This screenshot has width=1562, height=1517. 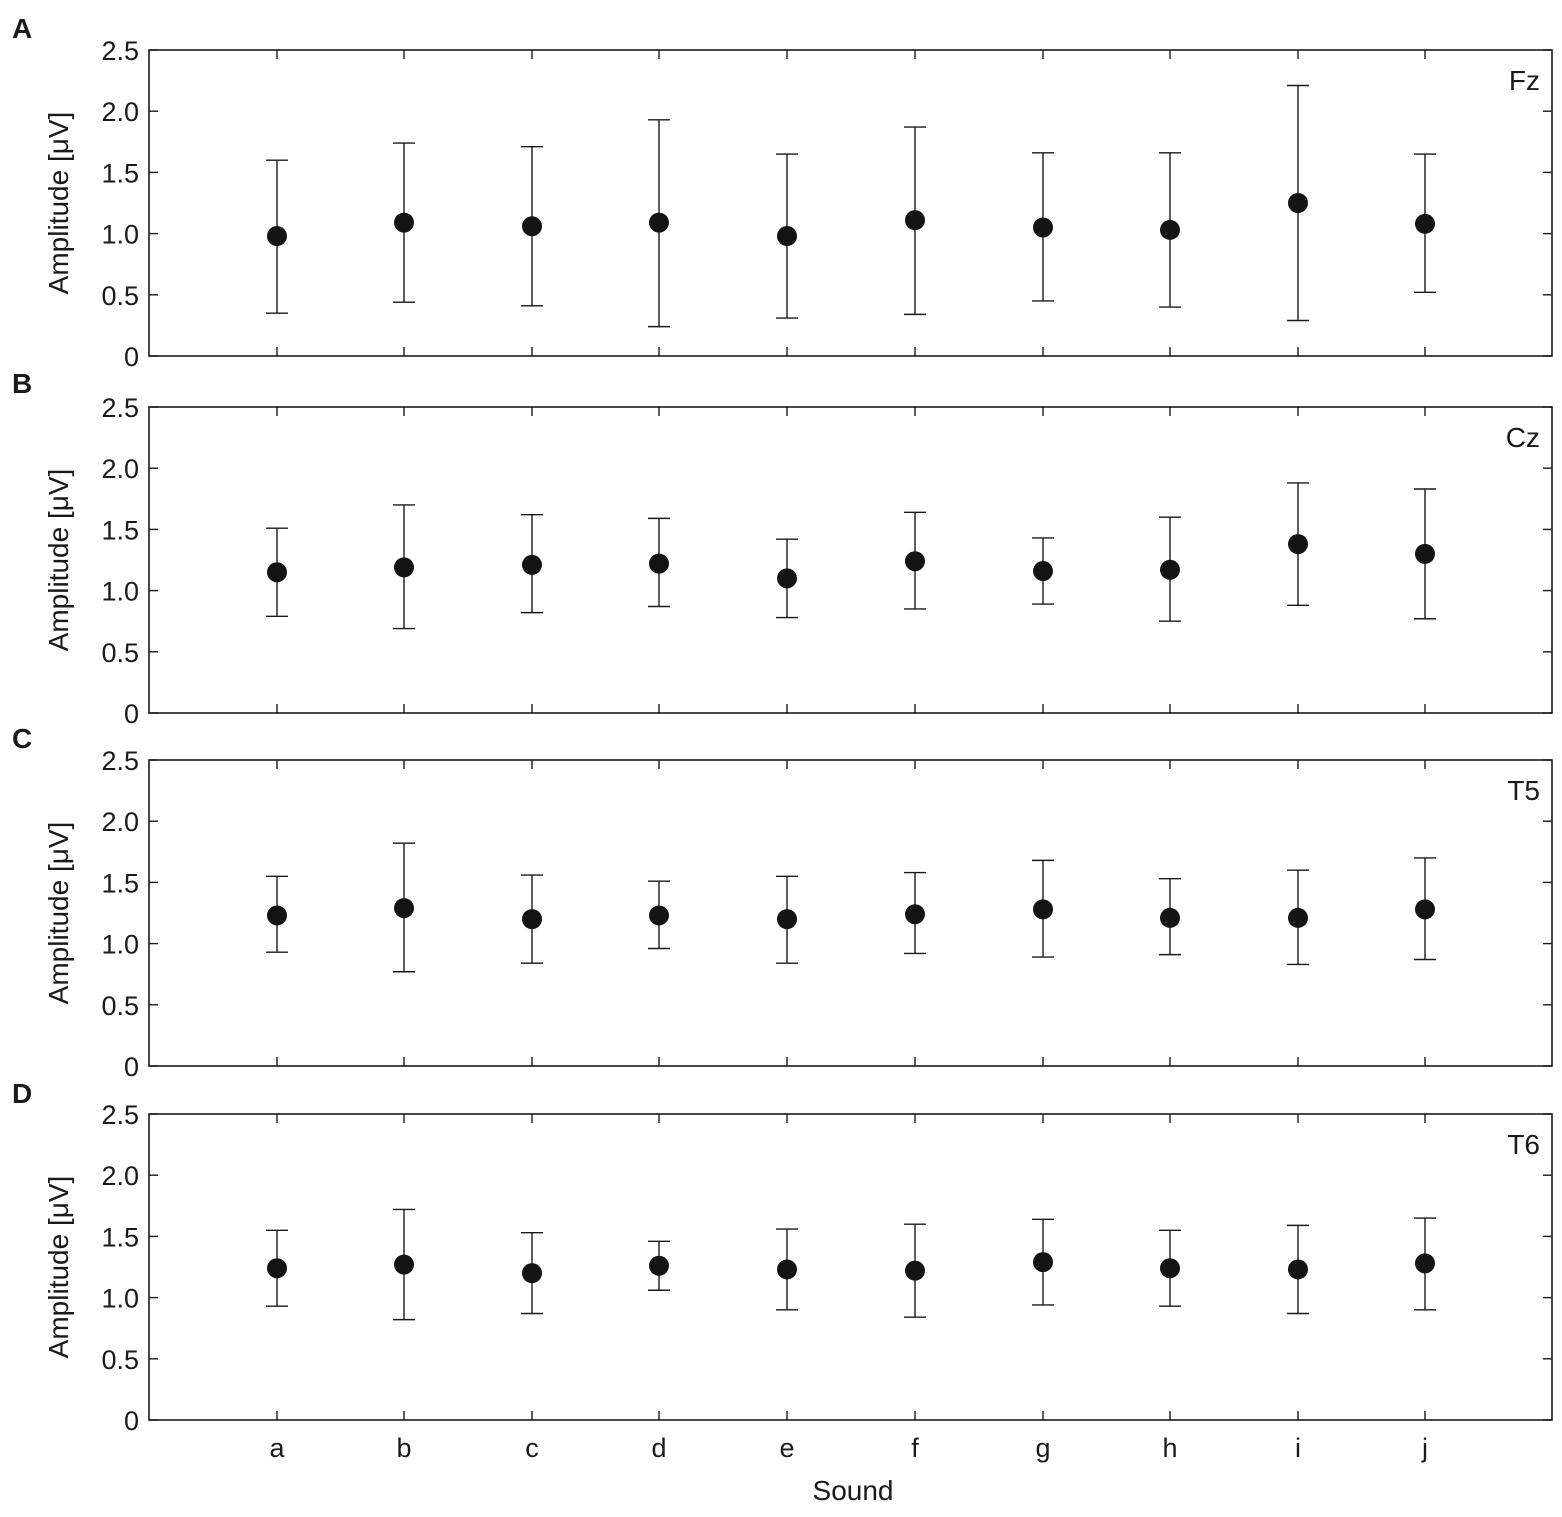 I want to click on x-tick-label: d, so click(x=658, y=1448).